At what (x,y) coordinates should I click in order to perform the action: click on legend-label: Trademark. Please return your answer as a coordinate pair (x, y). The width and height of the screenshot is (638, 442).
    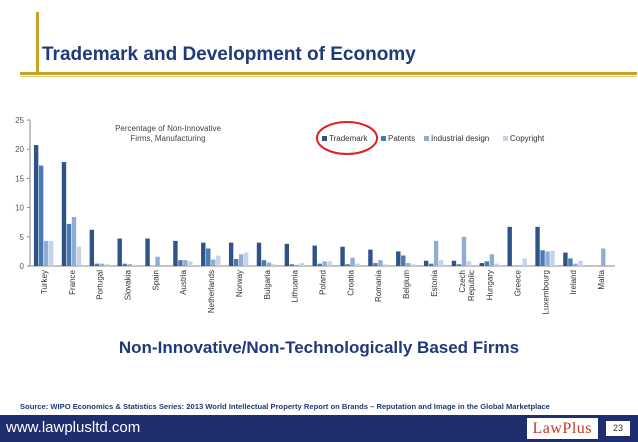
    Looking at the image, I should click on (348, 138).